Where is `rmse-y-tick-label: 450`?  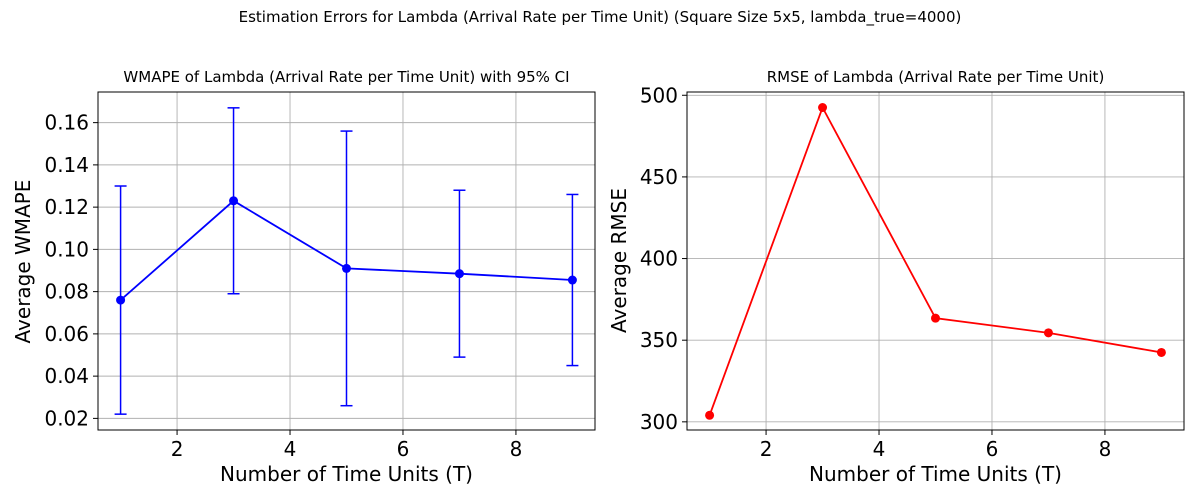 rmse-y-tick-label: 450 is located at coordinates (659, 177).